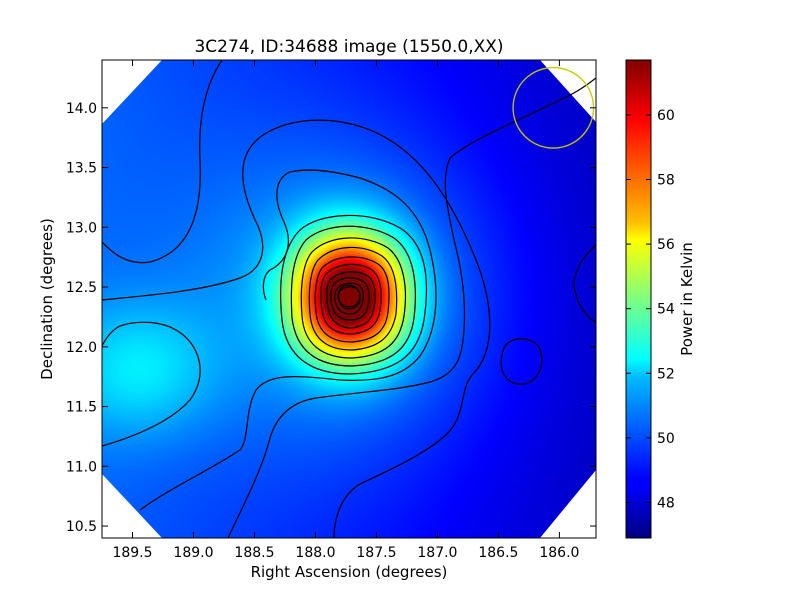  I want to click on x-tick-label: 189.5, so click(132, 553).